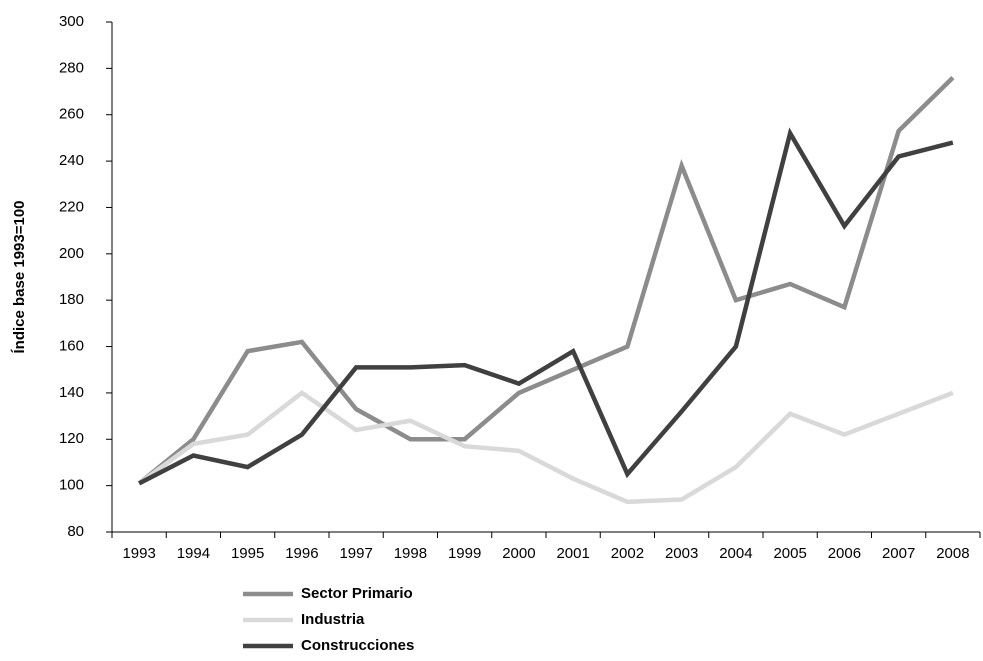  Describe the element at coordinates (247, 553) in the screenshot. I see `x-tick-label: 1995` at that location.